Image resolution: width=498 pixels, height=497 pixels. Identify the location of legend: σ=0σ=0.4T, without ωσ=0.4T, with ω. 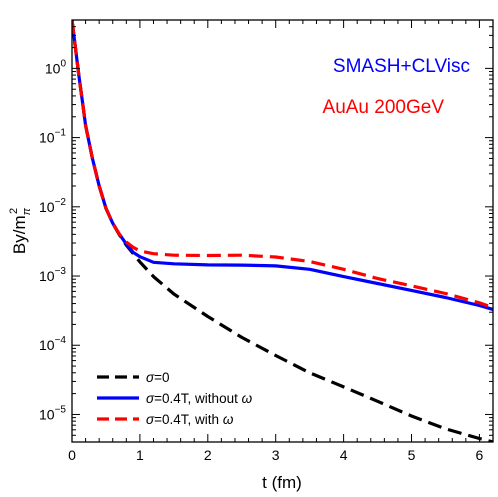
(175, 398).